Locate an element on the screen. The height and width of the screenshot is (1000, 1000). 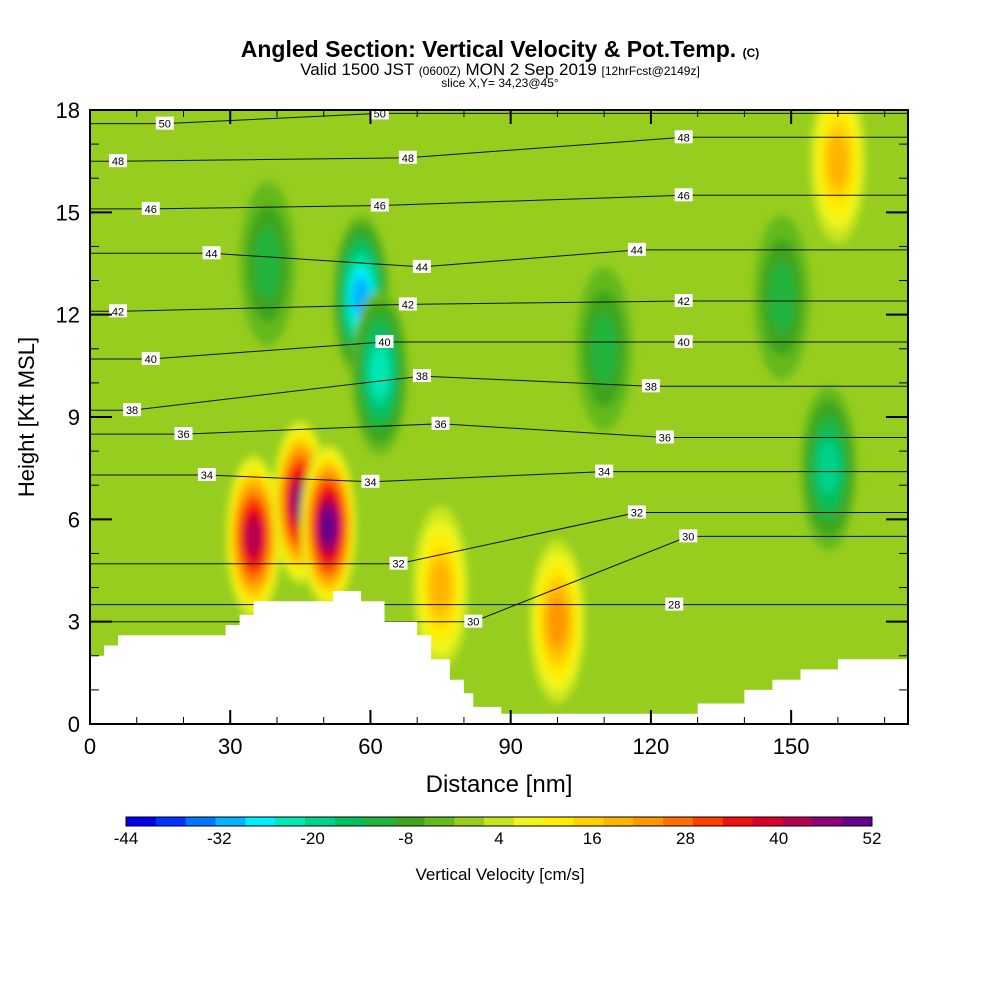
colorbar-tick-label: 40 is located at coordinates (778, 838).